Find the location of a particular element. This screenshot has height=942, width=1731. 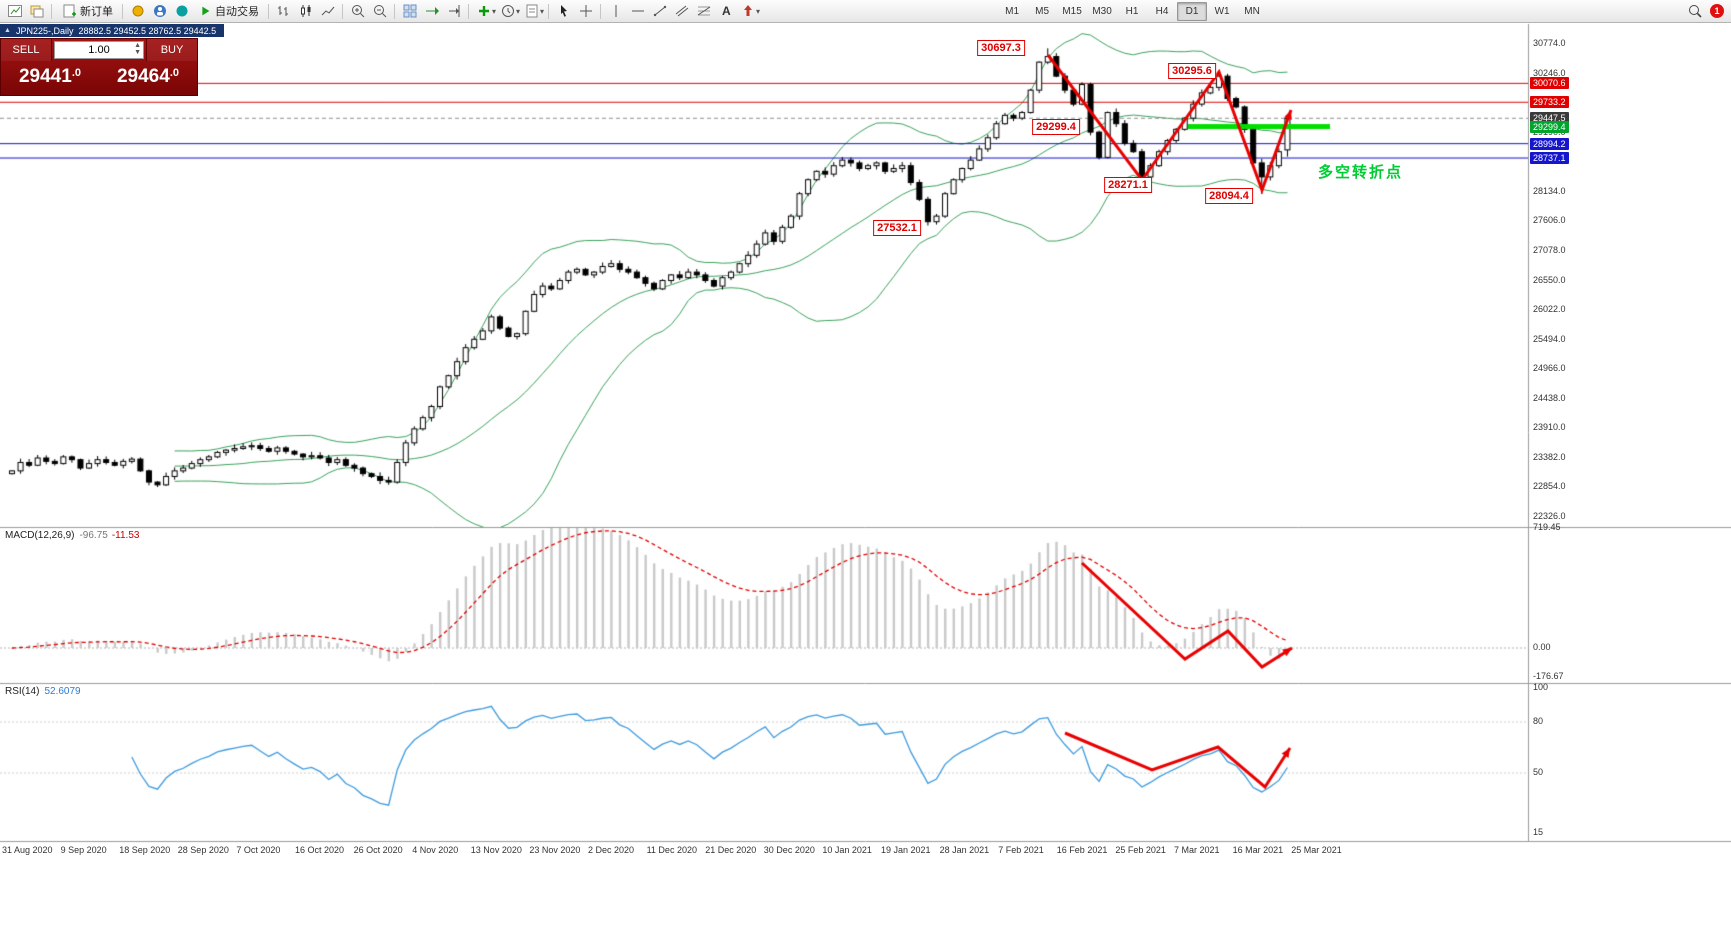

indicators-icon is located at coordinates (483, 11).